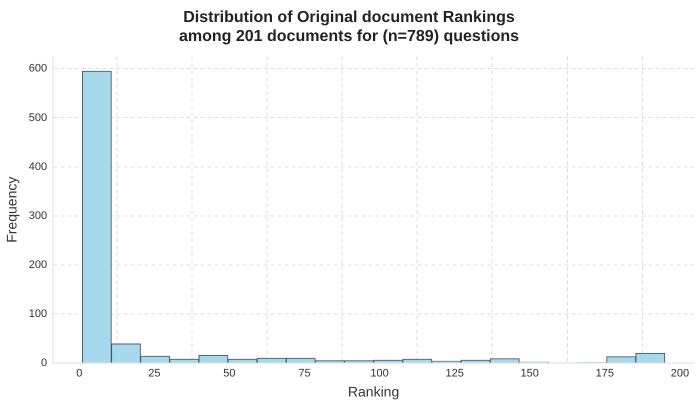 The width and height of the screenshot is (696, 403). I want to click on y-tick-label: 400, so click(38, 166).